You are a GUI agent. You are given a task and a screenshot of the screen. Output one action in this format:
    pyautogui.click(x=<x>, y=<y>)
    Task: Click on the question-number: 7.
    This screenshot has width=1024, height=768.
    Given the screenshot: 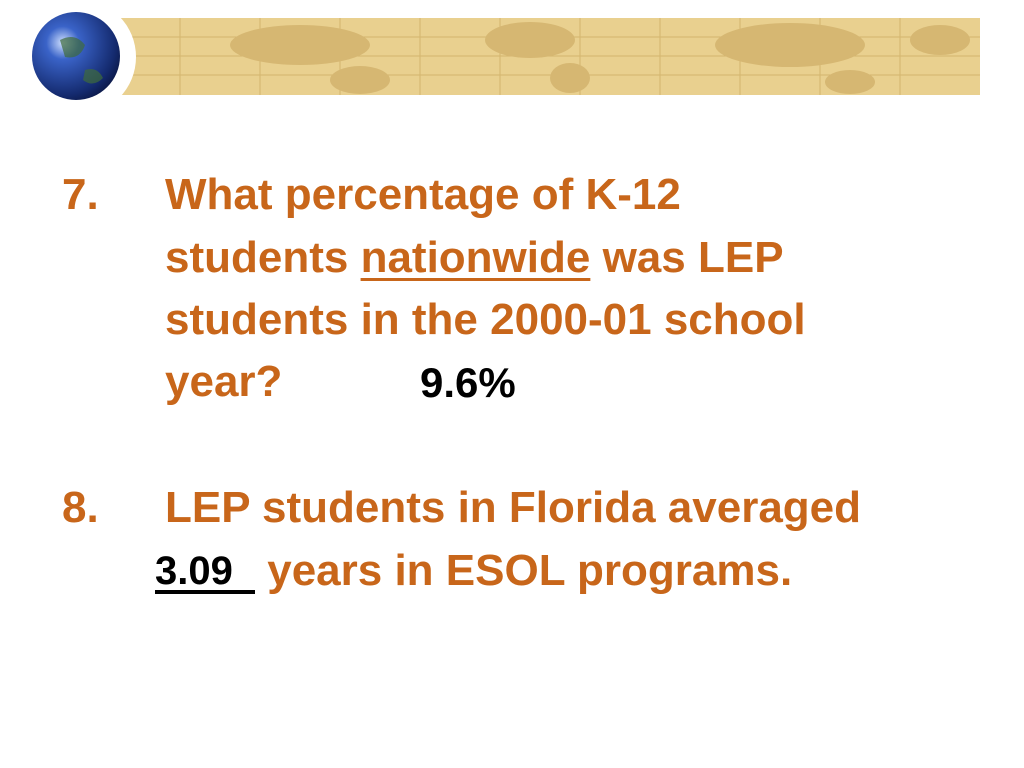 What is the action you would take?
    pyautogui.click(x=80, y=194)
    